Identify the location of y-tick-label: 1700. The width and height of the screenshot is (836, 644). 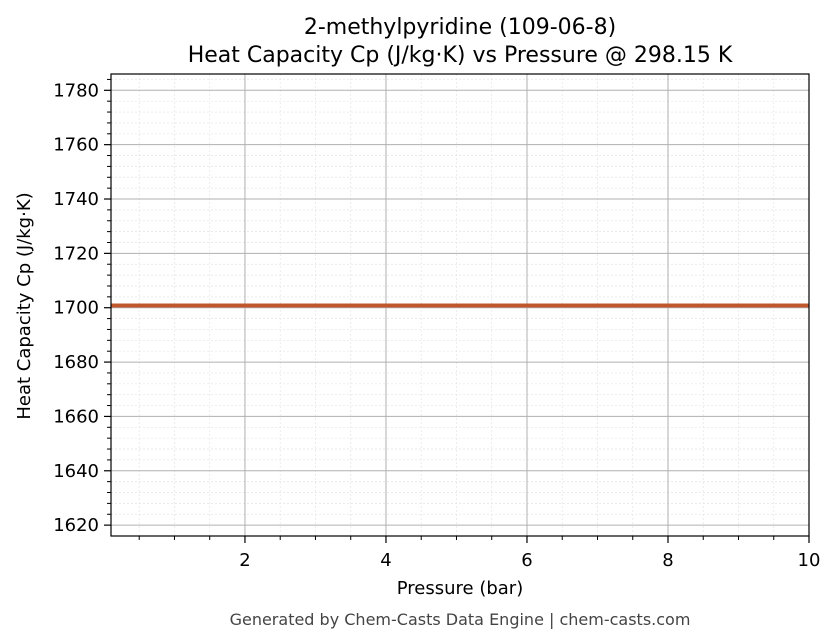
(76, 308).